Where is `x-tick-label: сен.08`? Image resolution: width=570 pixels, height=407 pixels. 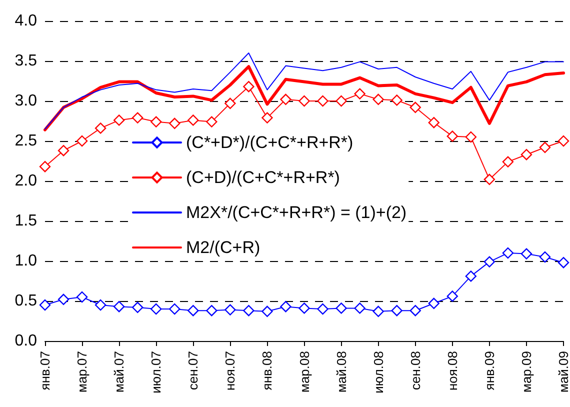
x-tick-label: сен.08 is located at coordinates (415, 370).